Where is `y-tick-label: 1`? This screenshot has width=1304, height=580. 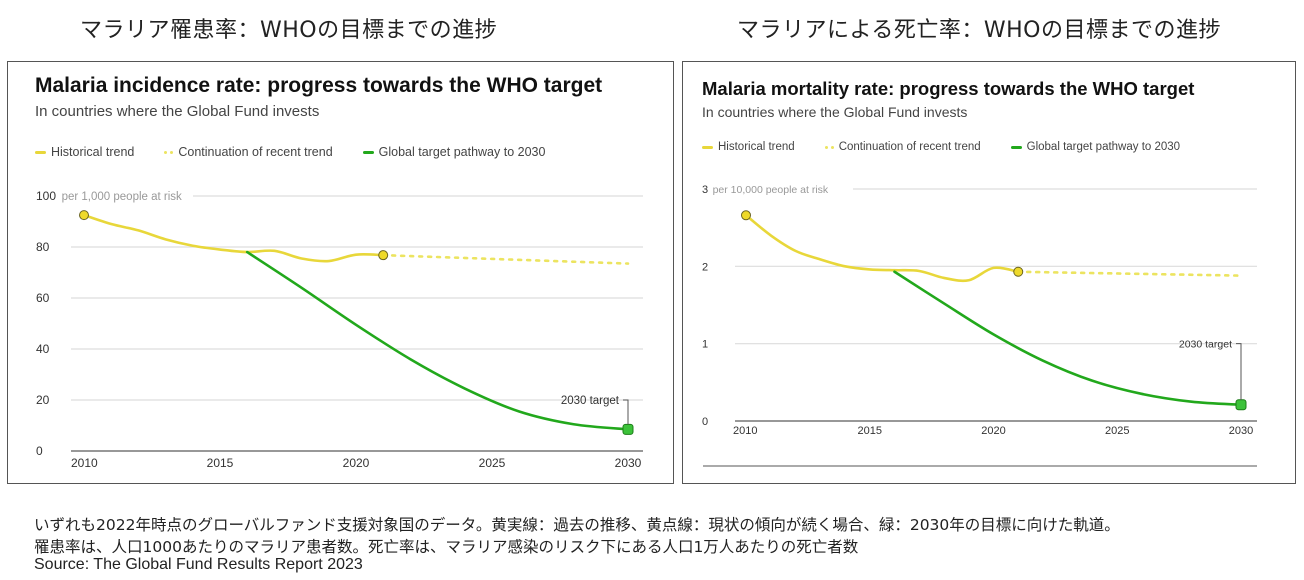 y-tick-label: 1 is located at coordinates (705, 345).